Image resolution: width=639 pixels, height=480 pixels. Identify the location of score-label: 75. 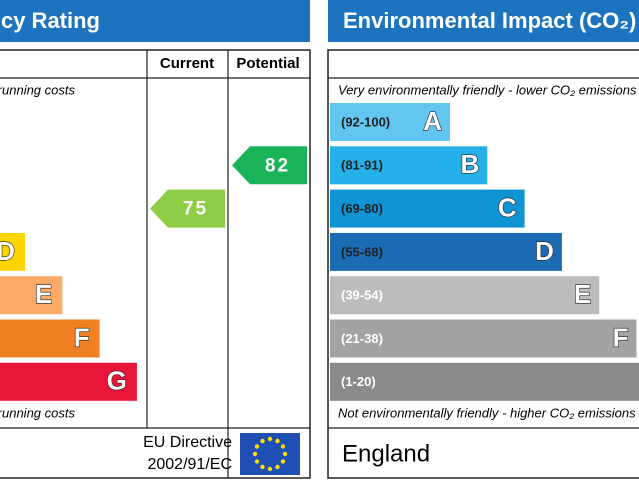
(195, 209).